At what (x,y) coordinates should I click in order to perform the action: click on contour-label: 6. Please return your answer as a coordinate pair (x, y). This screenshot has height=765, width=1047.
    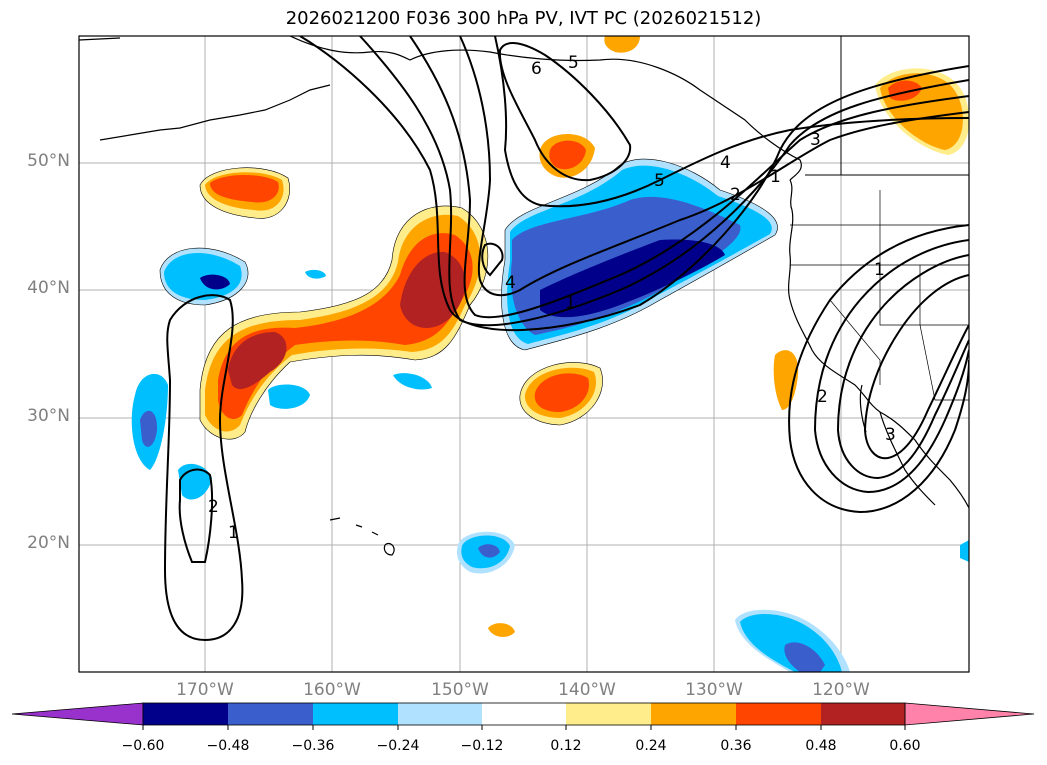
    Looking at the image, I should click on (536, 69).